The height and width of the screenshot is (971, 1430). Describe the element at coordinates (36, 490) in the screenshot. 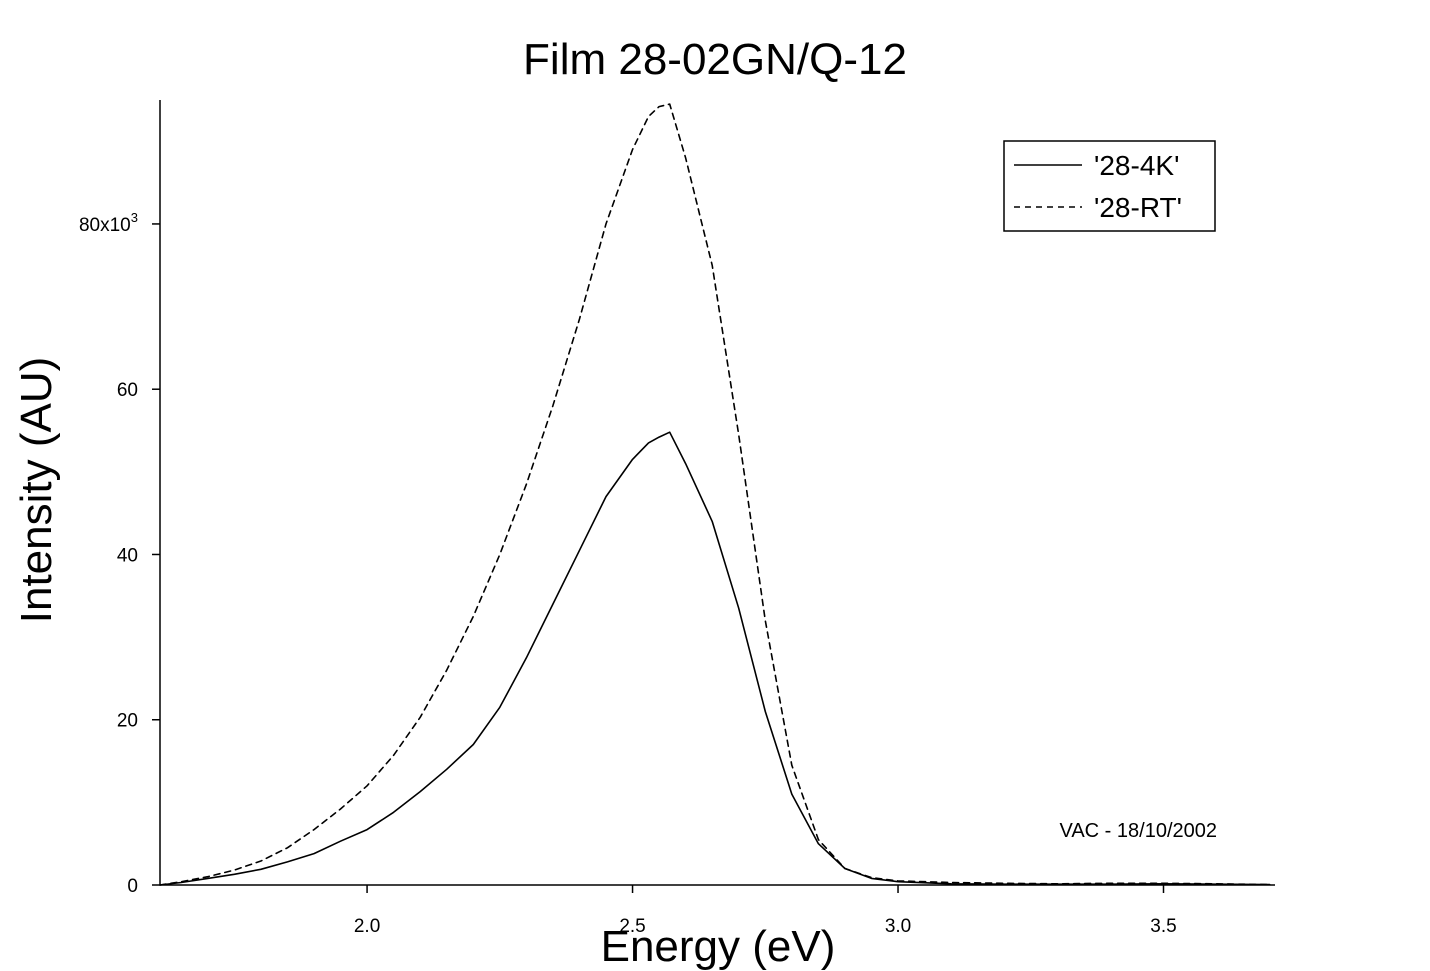

I see `y-axis-title: Intensity (AU)` at that location.